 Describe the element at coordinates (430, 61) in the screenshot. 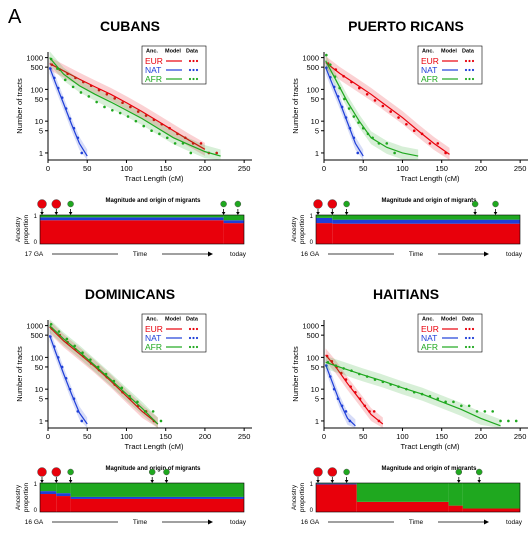

I see `legend-label-eur: EUR` at that location.